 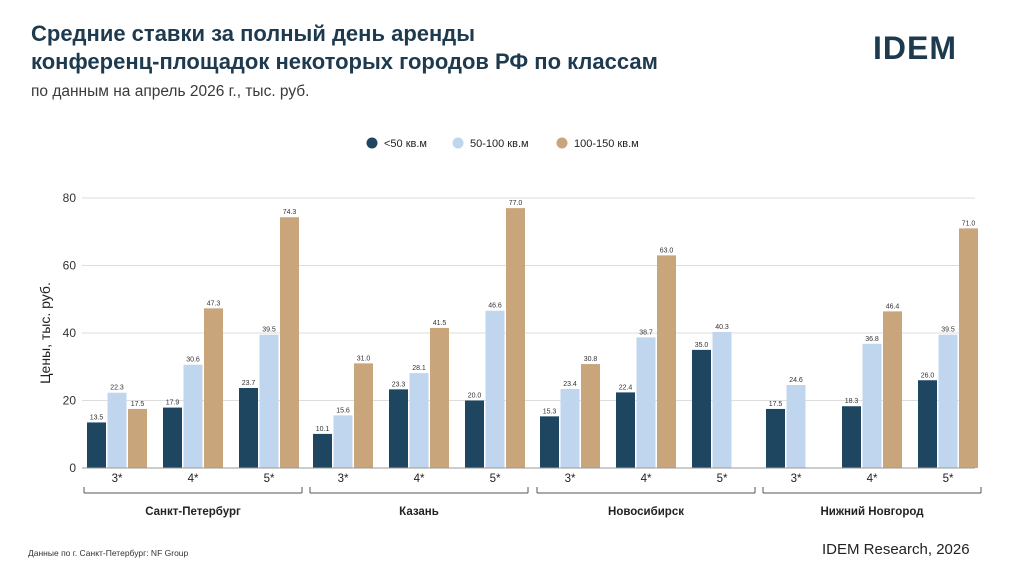 I want to click on data-label: 13.5, so click(x=97, y=417).